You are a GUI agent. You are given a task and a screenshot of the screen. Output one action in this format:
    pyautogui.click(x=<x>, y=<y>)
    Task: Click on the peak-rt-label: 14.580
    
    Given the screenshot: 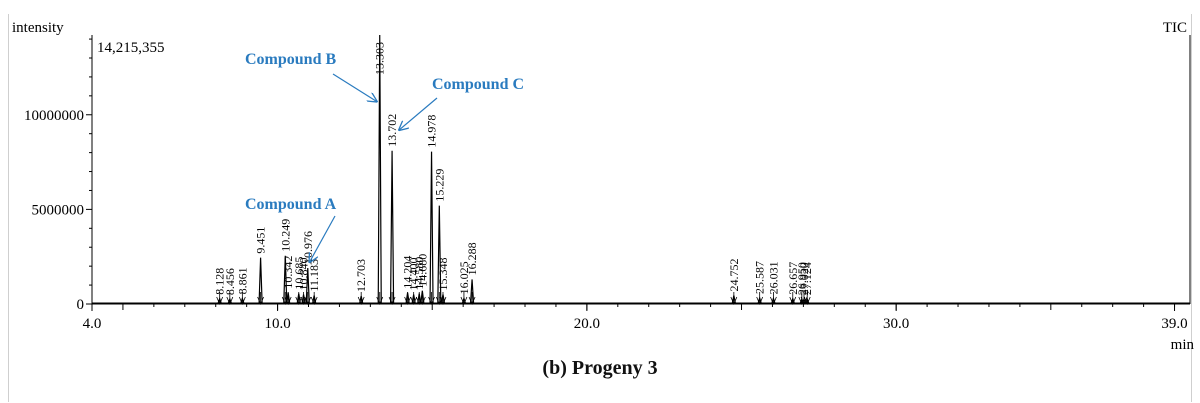 What is the action you would take?
    pyautogui.click(x=419, y=273)
    